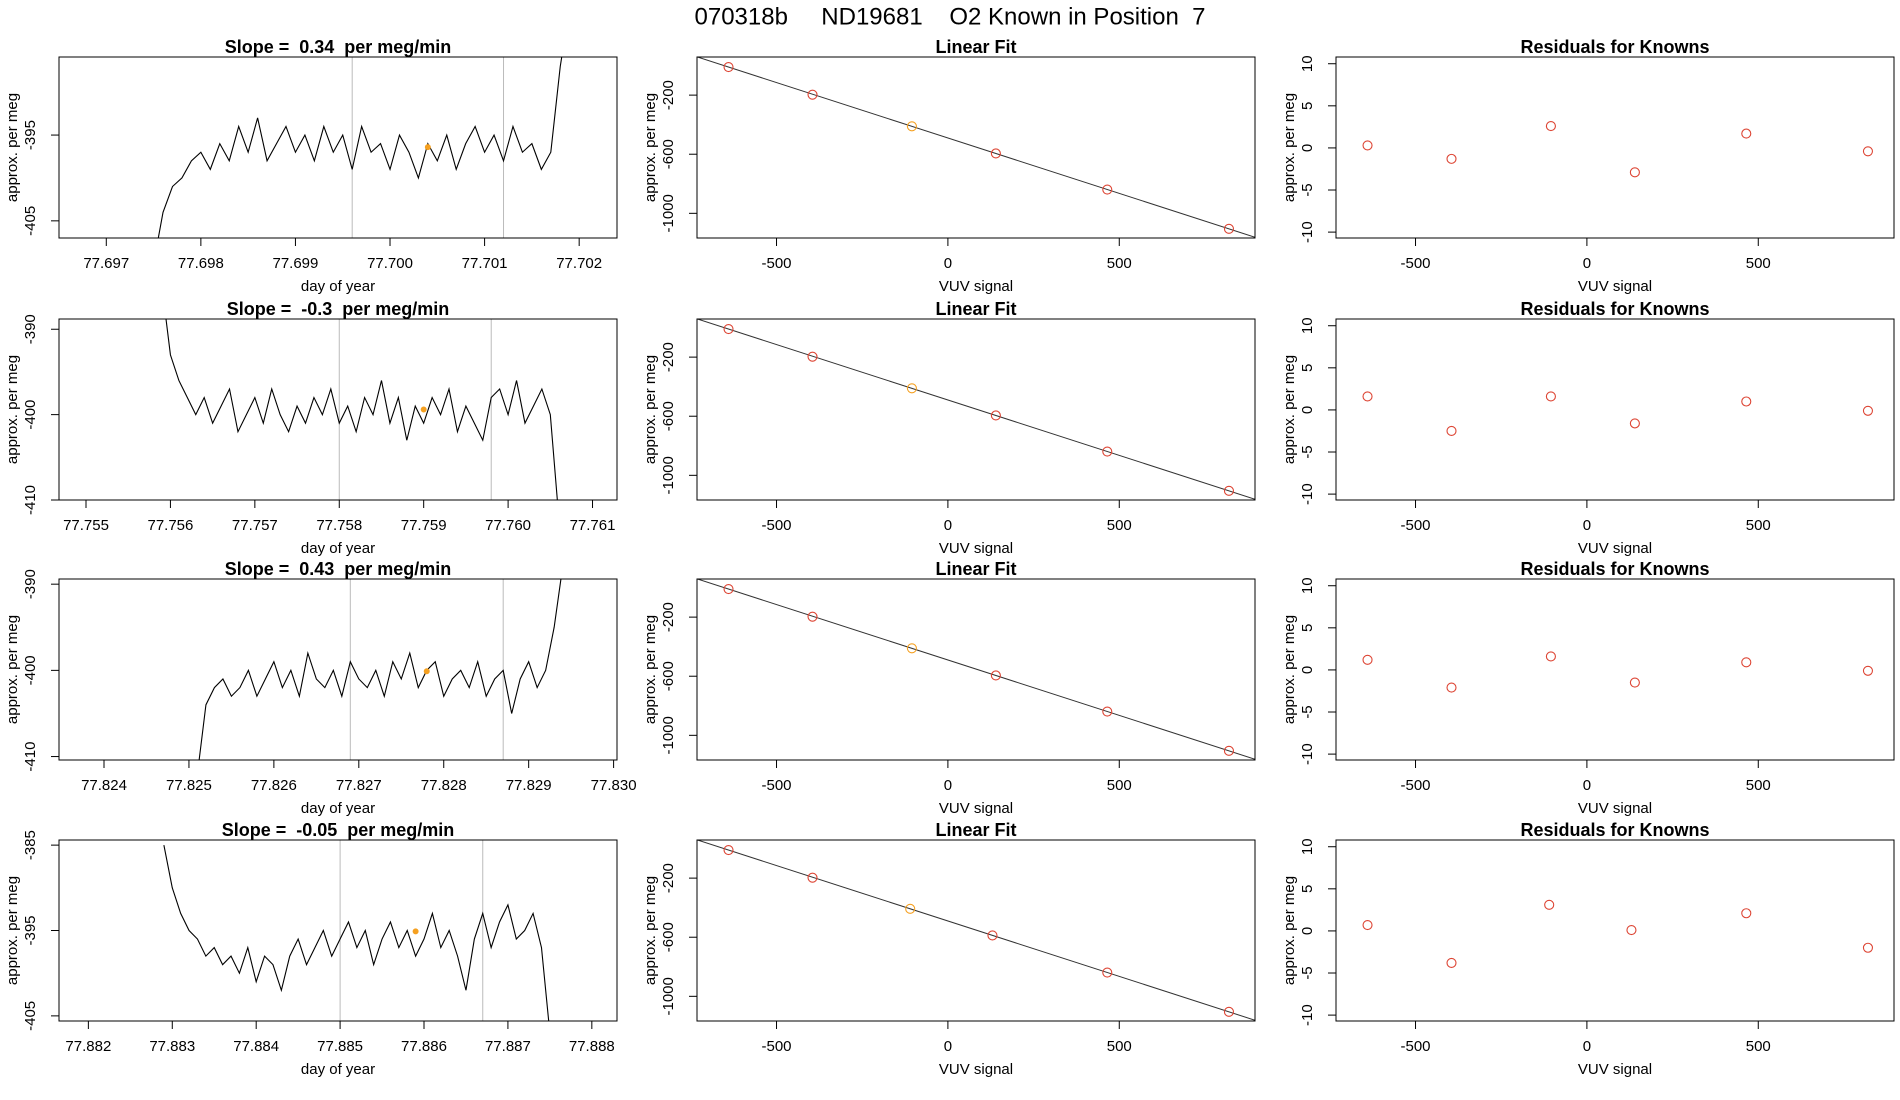  Describe the element at coordinates (614, 785) in the screenshot. I see `x-tick-label: 77.830` at that location.